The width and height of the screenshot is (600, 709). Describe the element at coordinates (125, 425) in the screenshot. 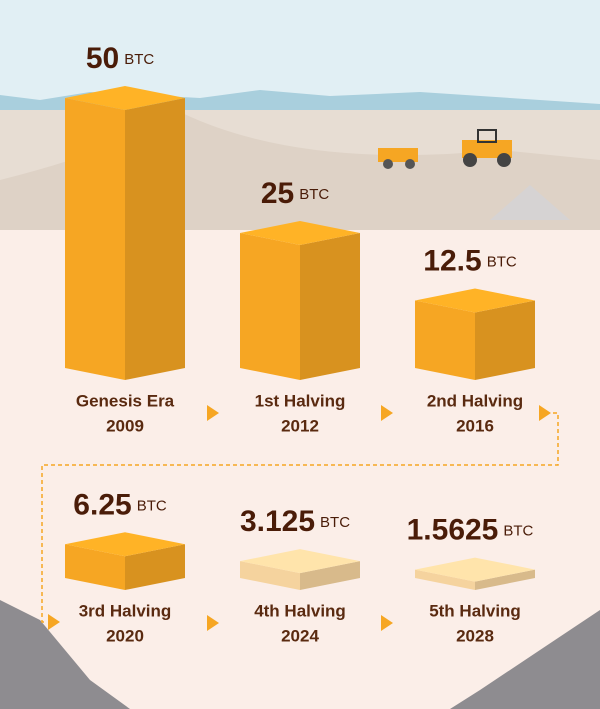

I see `year-label: 2009` at that location.